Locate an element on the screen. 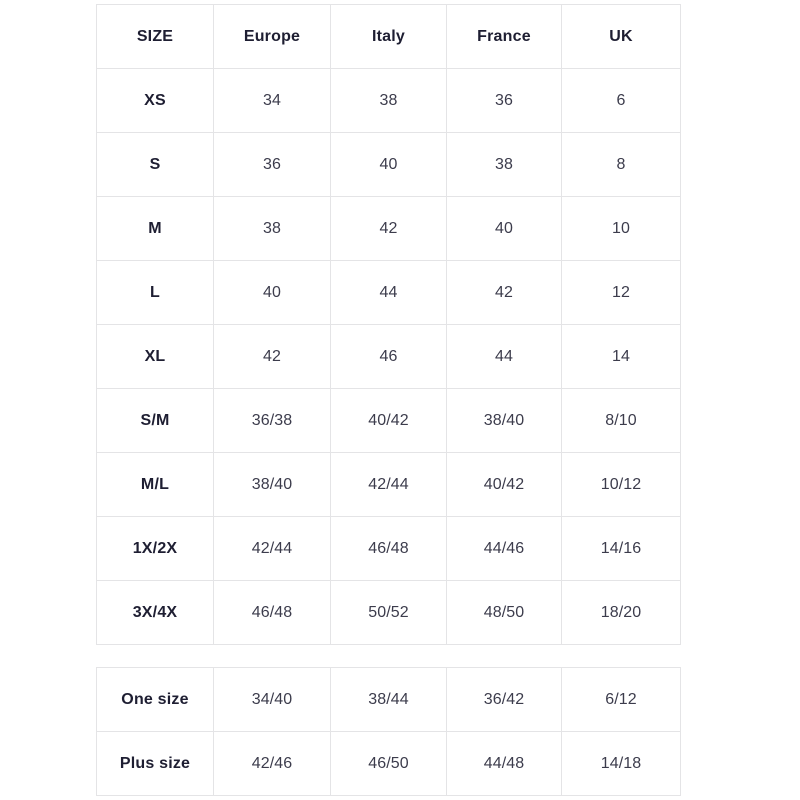 The width and height of the screenshot is (800, 800). cell-uk: 8 is located at coordinates (621, 164).